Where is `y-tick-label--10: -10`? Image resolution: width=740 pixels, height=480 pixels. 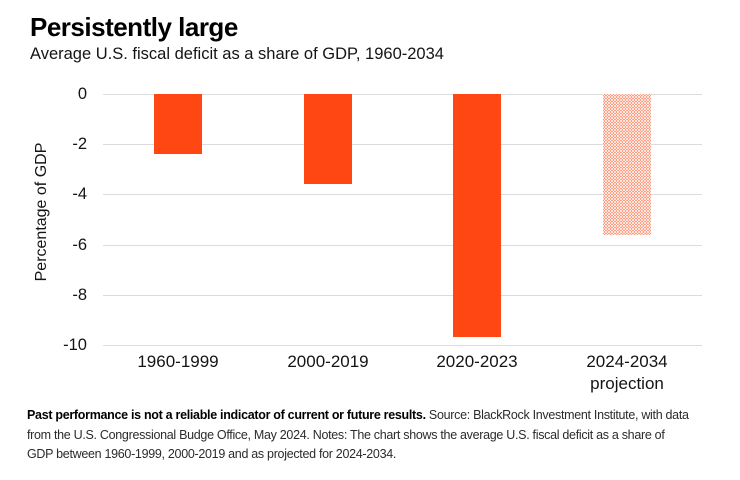 y-tick-label--10: -10 is located at coordinates (75, 345).